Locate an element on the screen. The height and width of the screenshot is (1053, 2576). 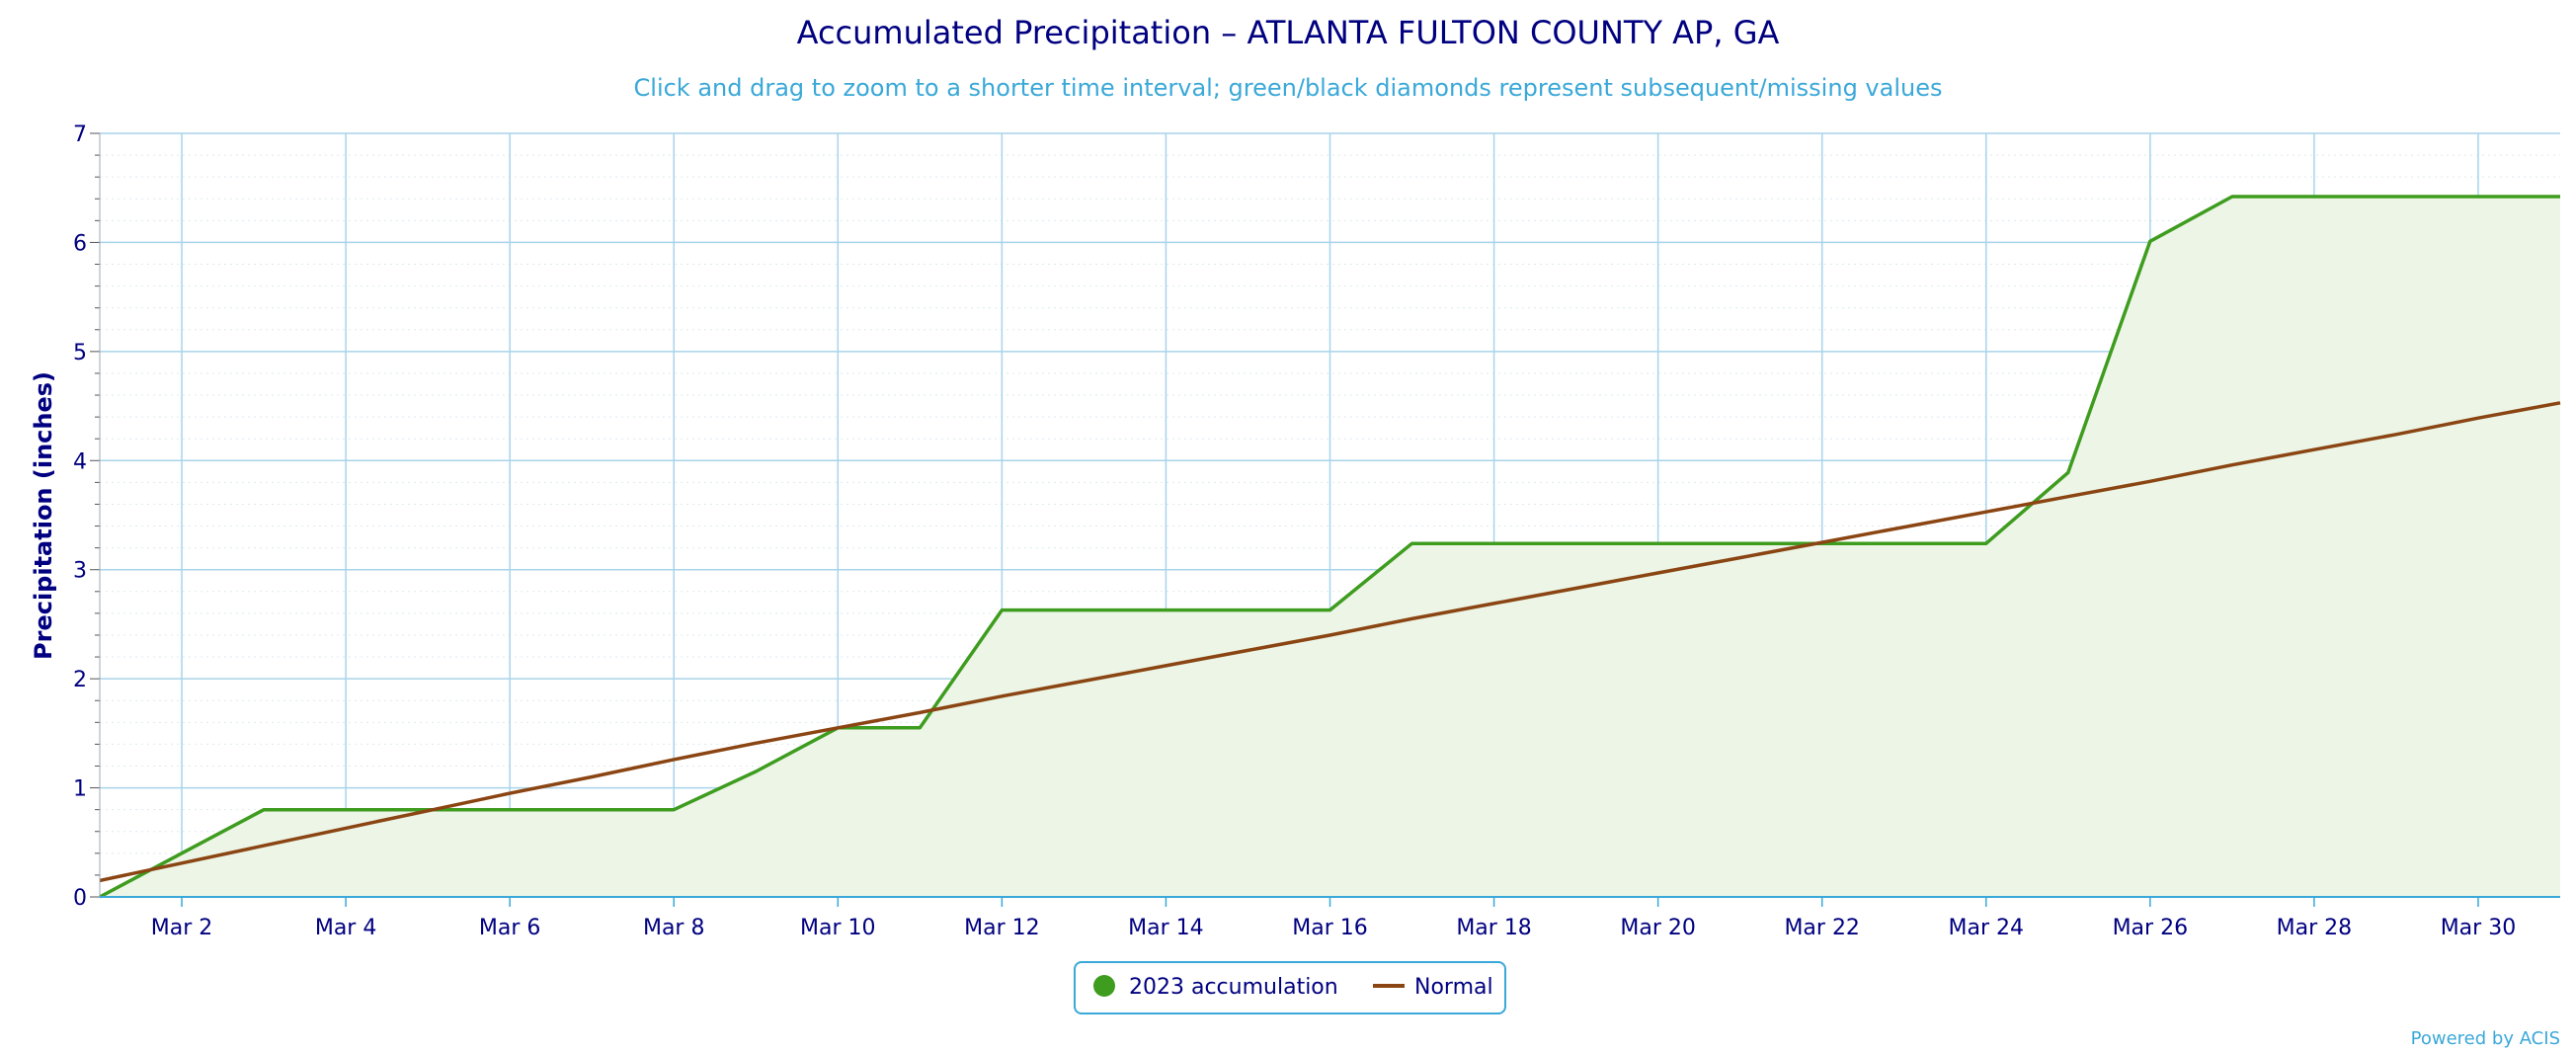
y-tick-label: 5 is located at coordinates (80, 353).